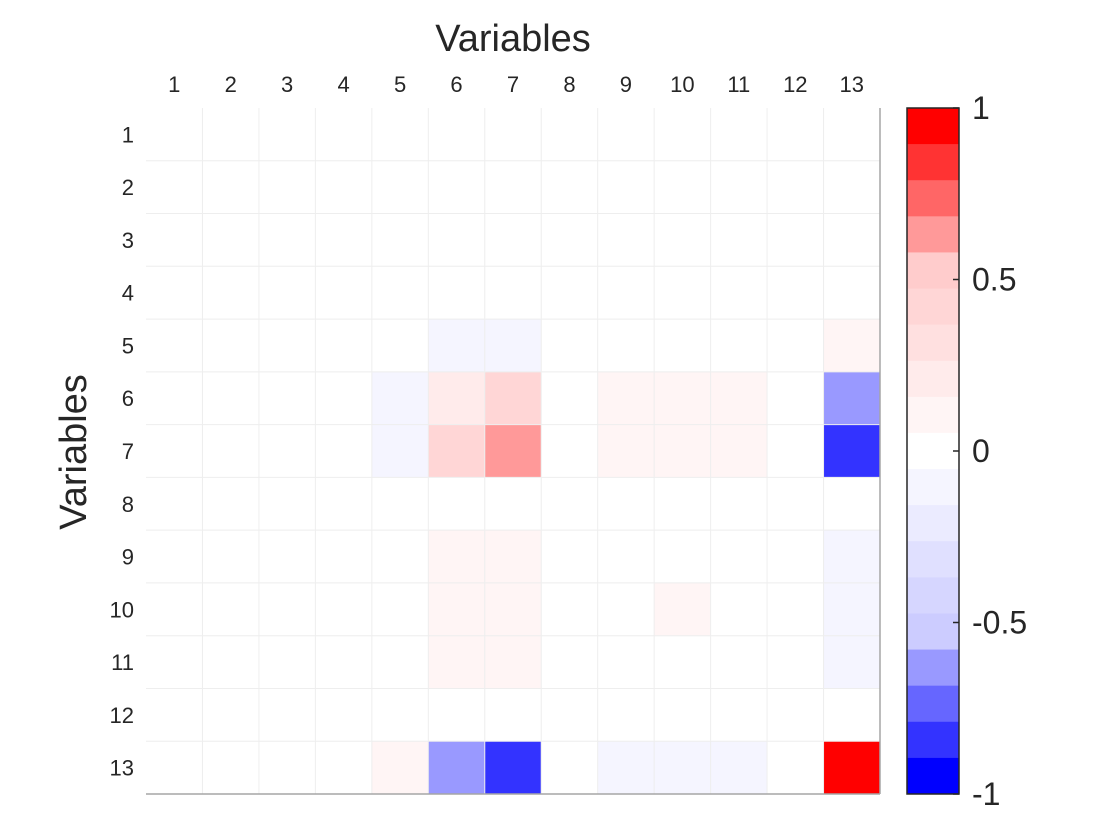 This screenshot has width=1120, height=840. What do you see at coordinates (795, 84) in the screenshot?
I see `x-tick-label: 12` at bounding box center [795, 84].